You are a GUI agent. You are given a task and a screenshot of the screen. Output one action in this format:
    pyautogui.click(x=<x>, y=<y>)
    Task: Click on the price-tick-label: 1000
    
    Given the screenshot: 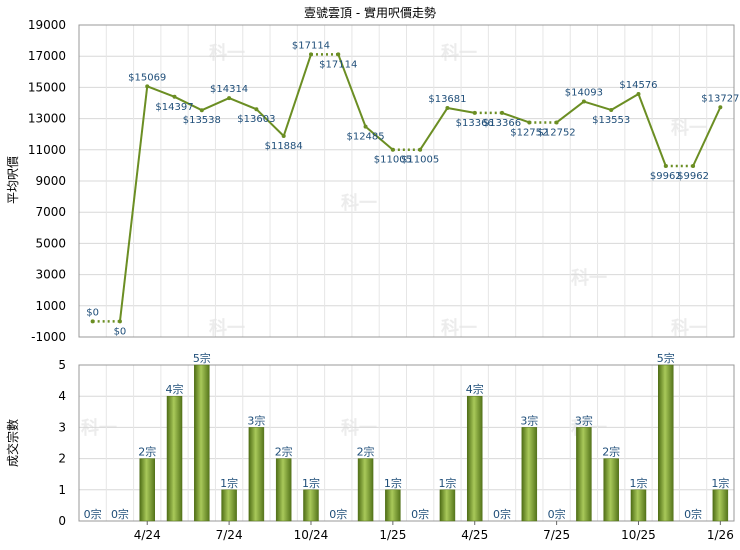 What is the action you would take?
    pyautogui.click(x=50, y=306)
    